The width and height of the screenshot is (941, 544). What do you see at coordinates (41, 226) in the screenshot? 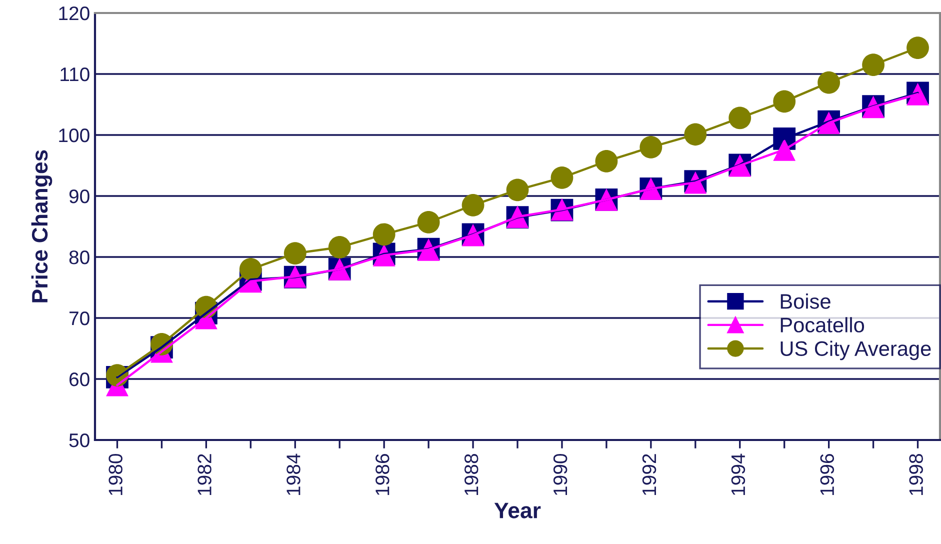
I see `y-axis-title: Price Changes` at bounding box center [41, 226].